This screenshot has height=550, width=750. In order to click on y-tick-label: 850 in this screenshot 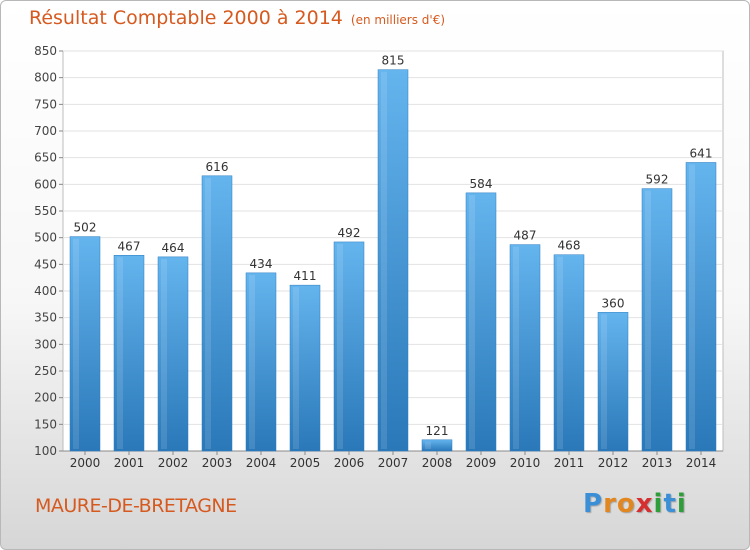, I will do `click(45, 51)`.